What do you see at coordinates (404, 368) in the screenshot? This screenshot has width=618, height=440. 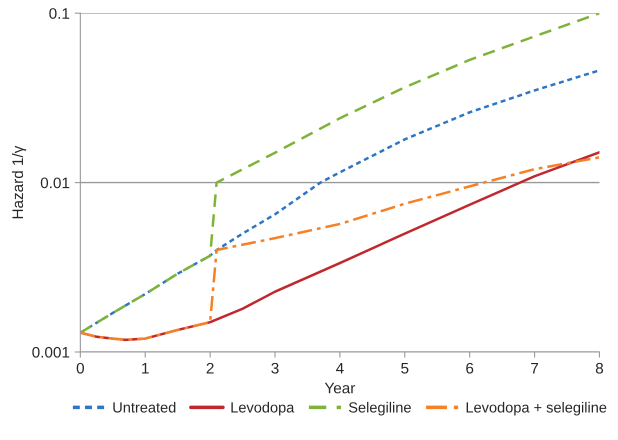 I see `x-tick-label: 5` at bounding box center [404, 368].